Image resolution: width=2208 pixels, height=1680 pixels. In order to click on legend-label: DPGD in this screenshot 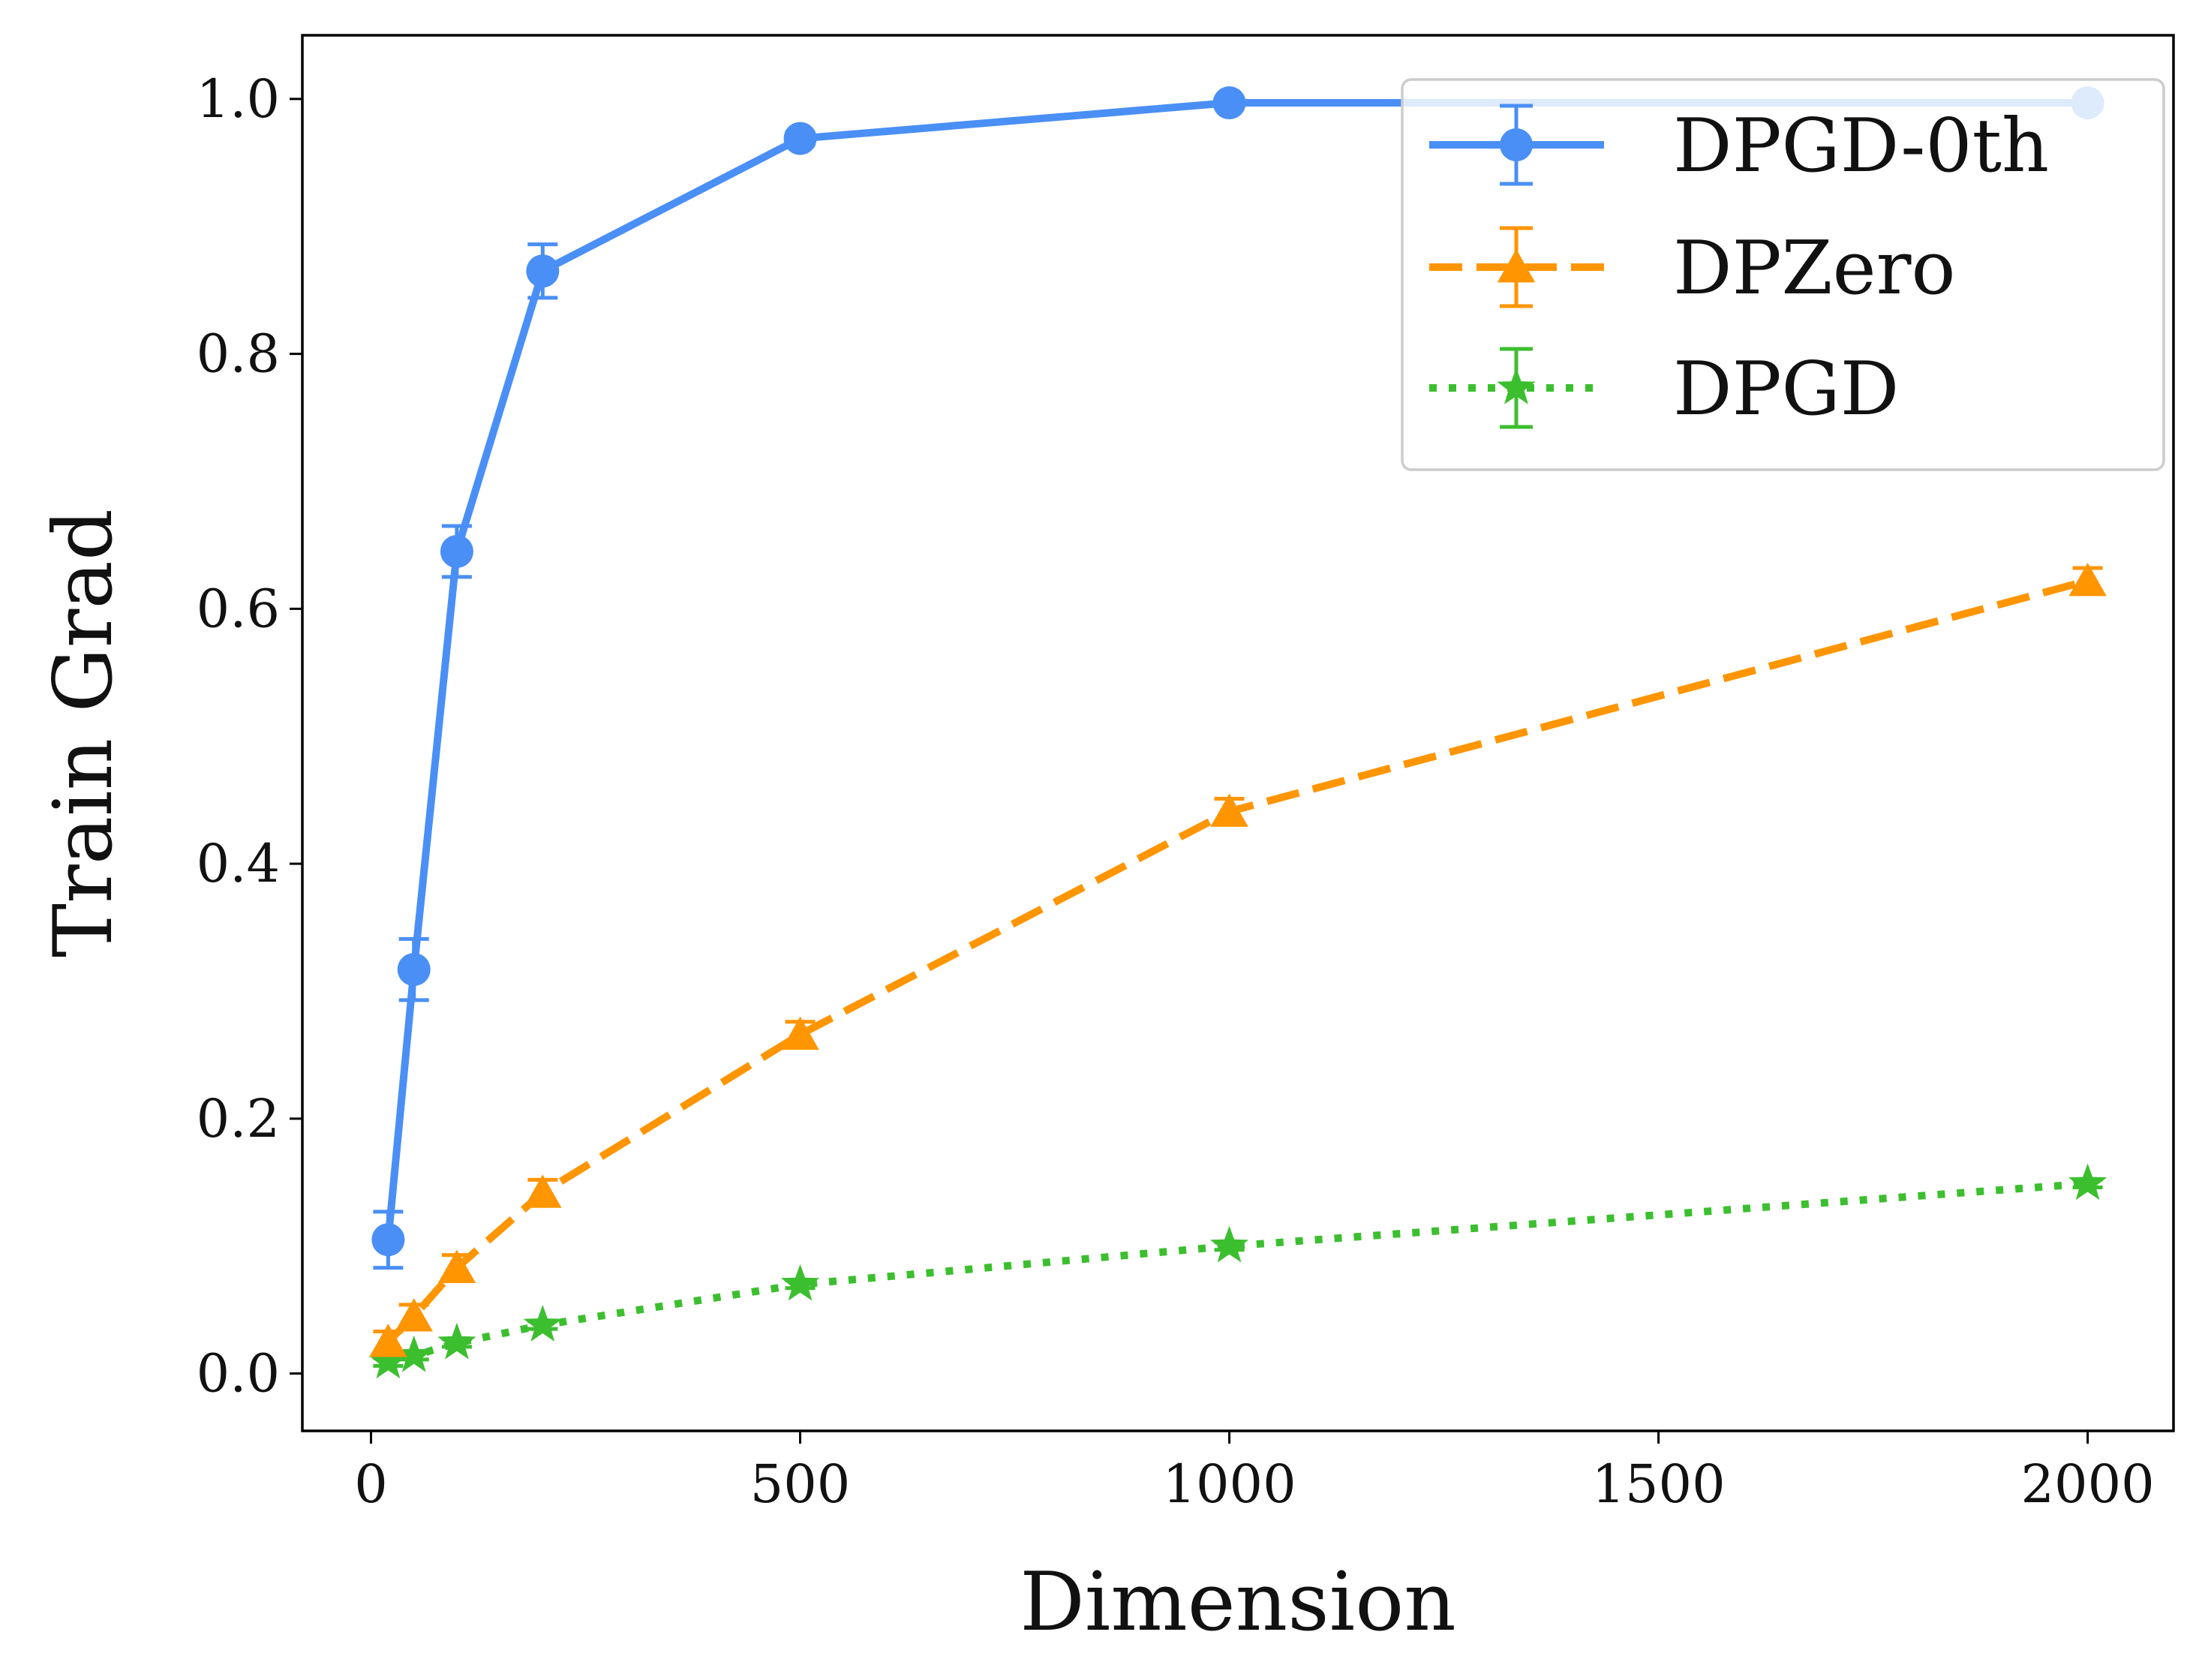, I will do `click(1786, 389)`.